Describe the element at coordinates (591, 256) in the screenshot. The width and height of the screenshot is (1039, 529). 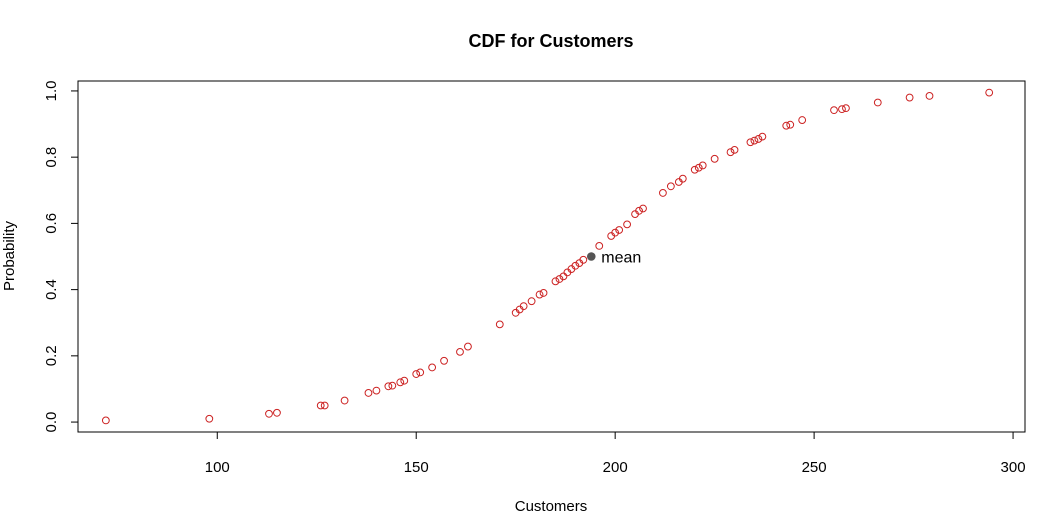
I see `mean-point` at that location.